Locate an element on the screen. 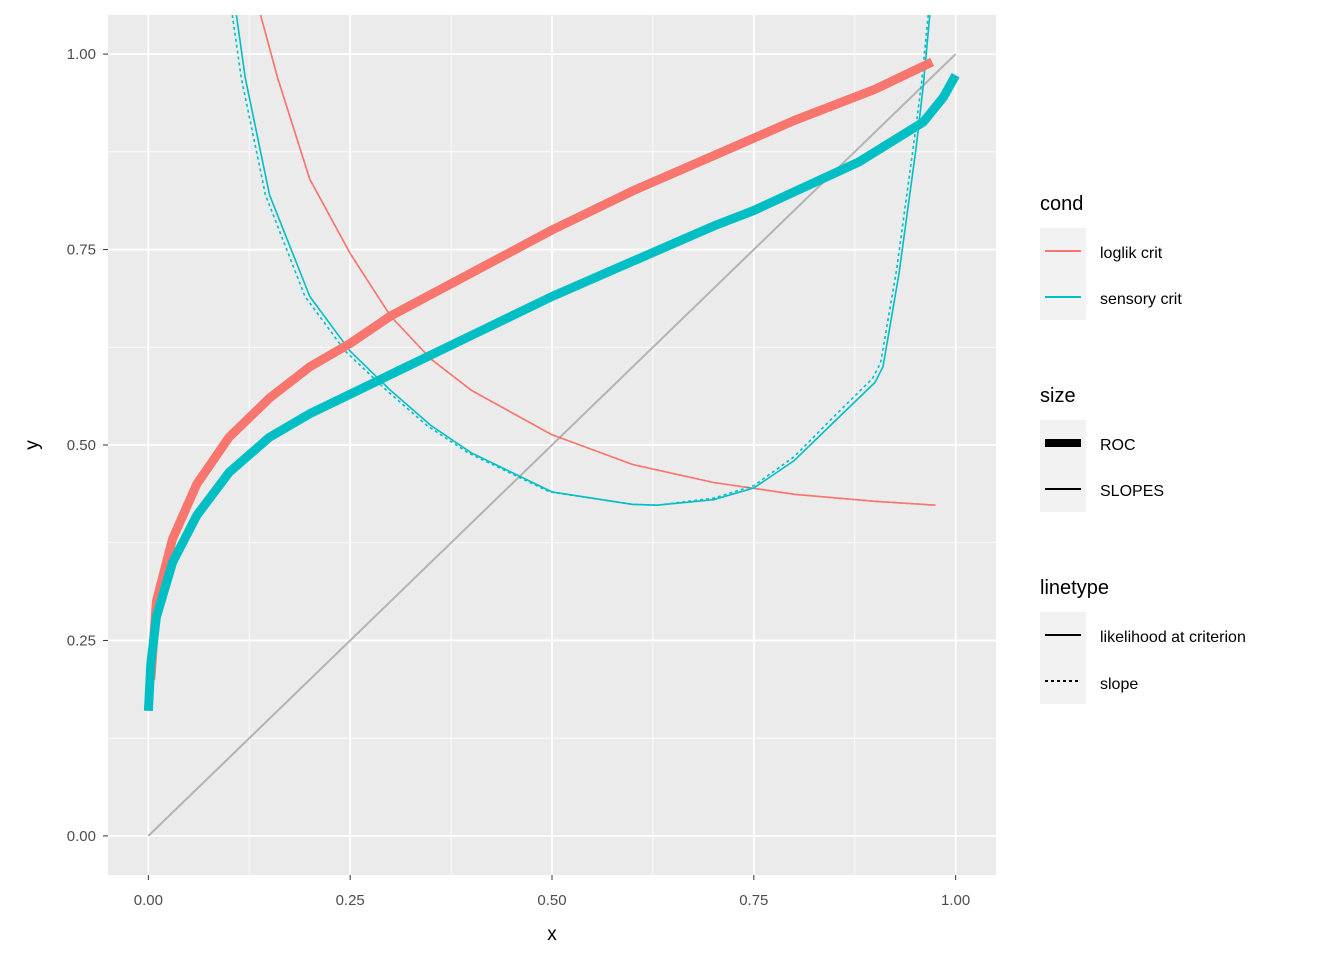  y-tick-label: 0.50 is located at coordinates (81, 445).